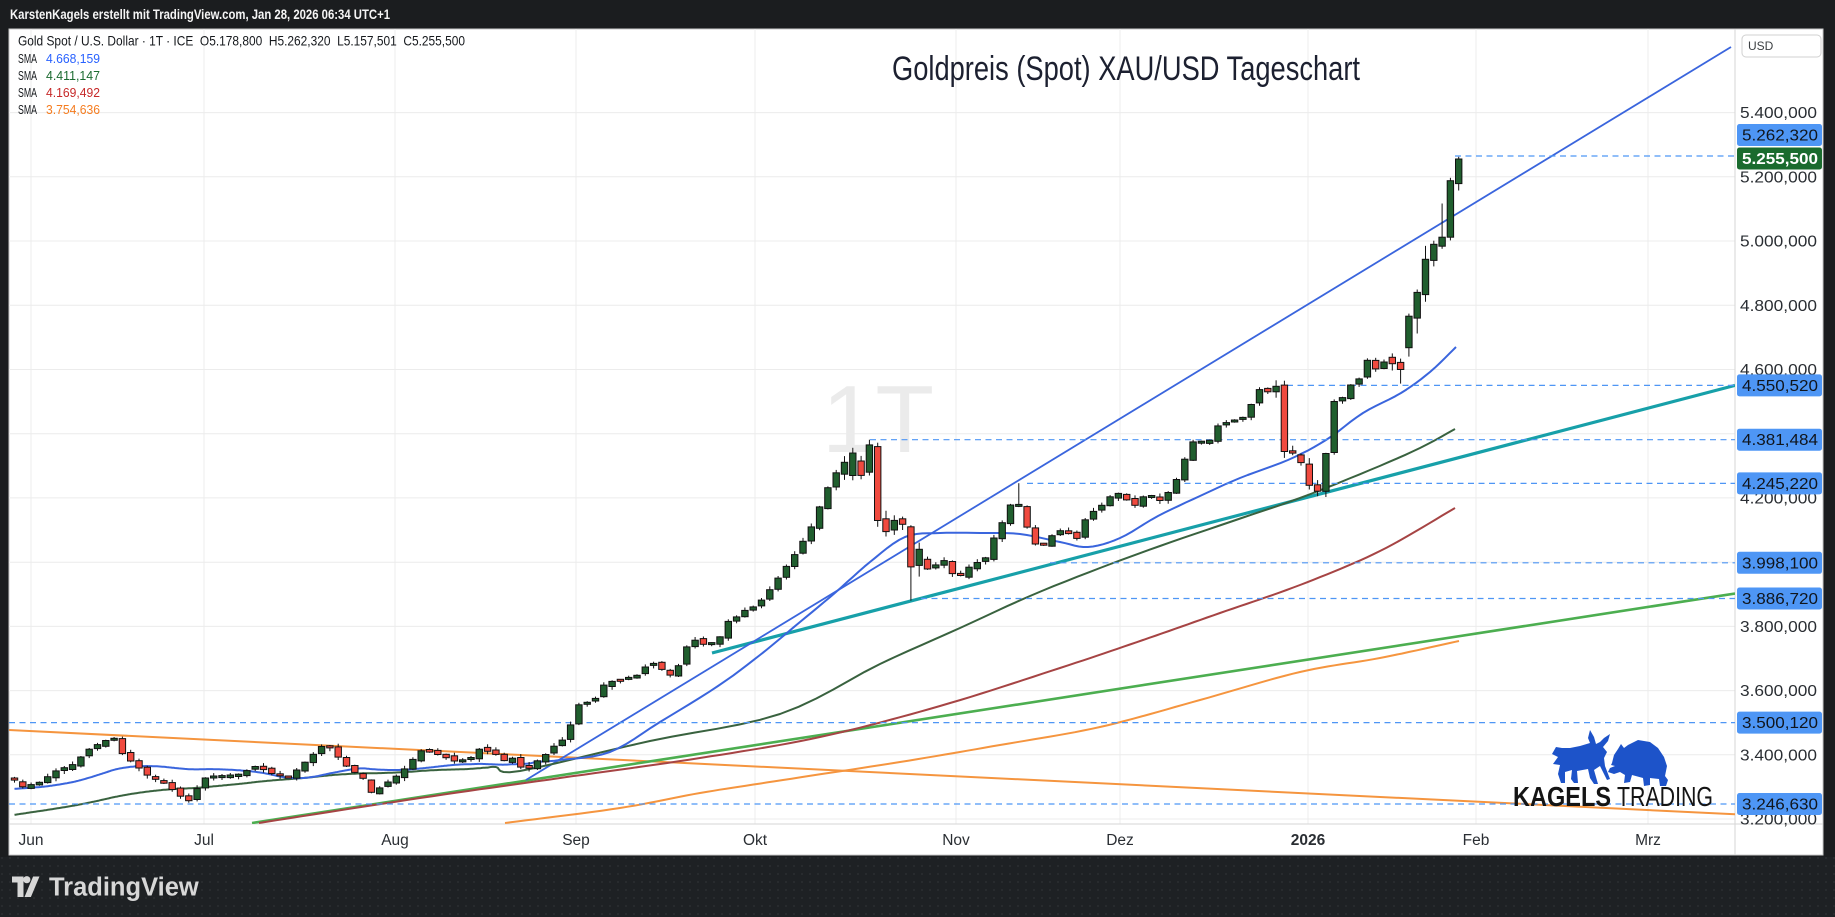 Image resolution: width=1835 pixels, height=917 pixels. What do you see at coordinates (1778, 242) in the screenshot?
I see `svg-text: 5.000,000` at bounding box center [1778, 242].